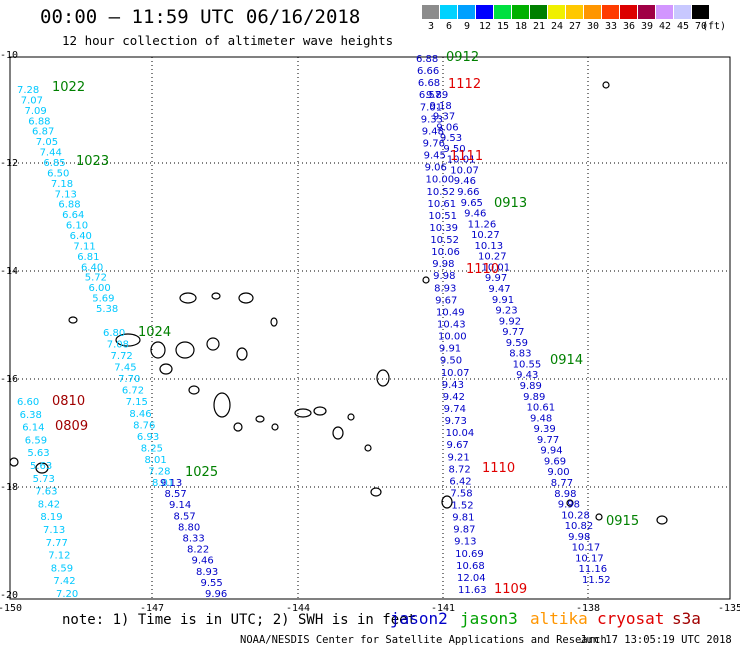  I want to click on swh-value-label: 9.89, so click(437, 95).